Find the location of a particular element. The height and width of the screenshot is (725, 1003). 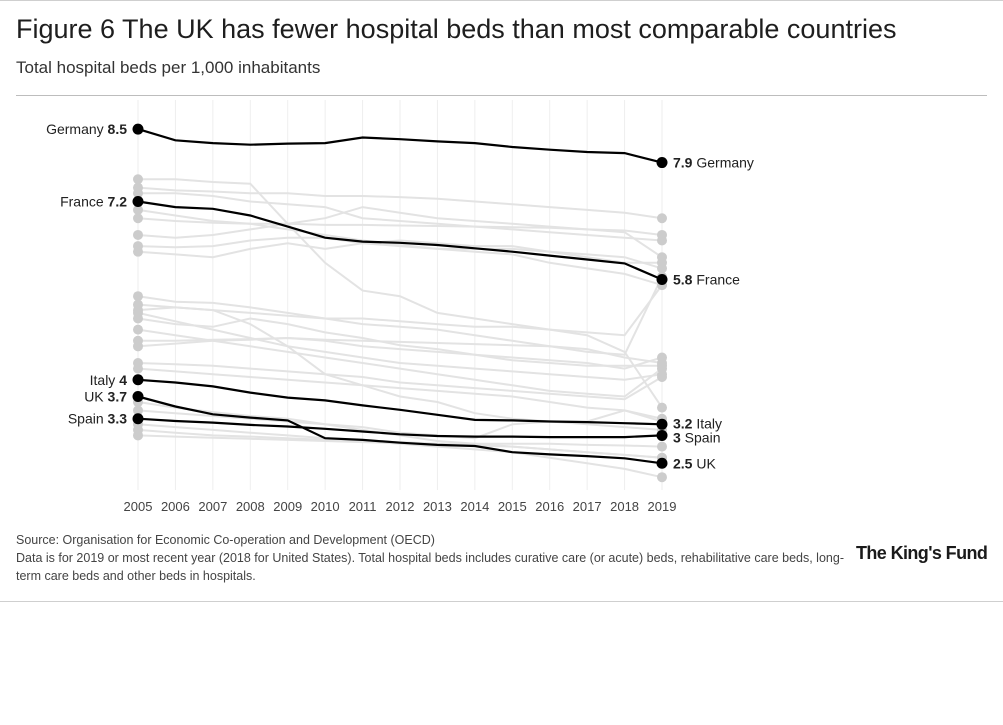

series-end-name: UK is located at coordinates (704, 463).